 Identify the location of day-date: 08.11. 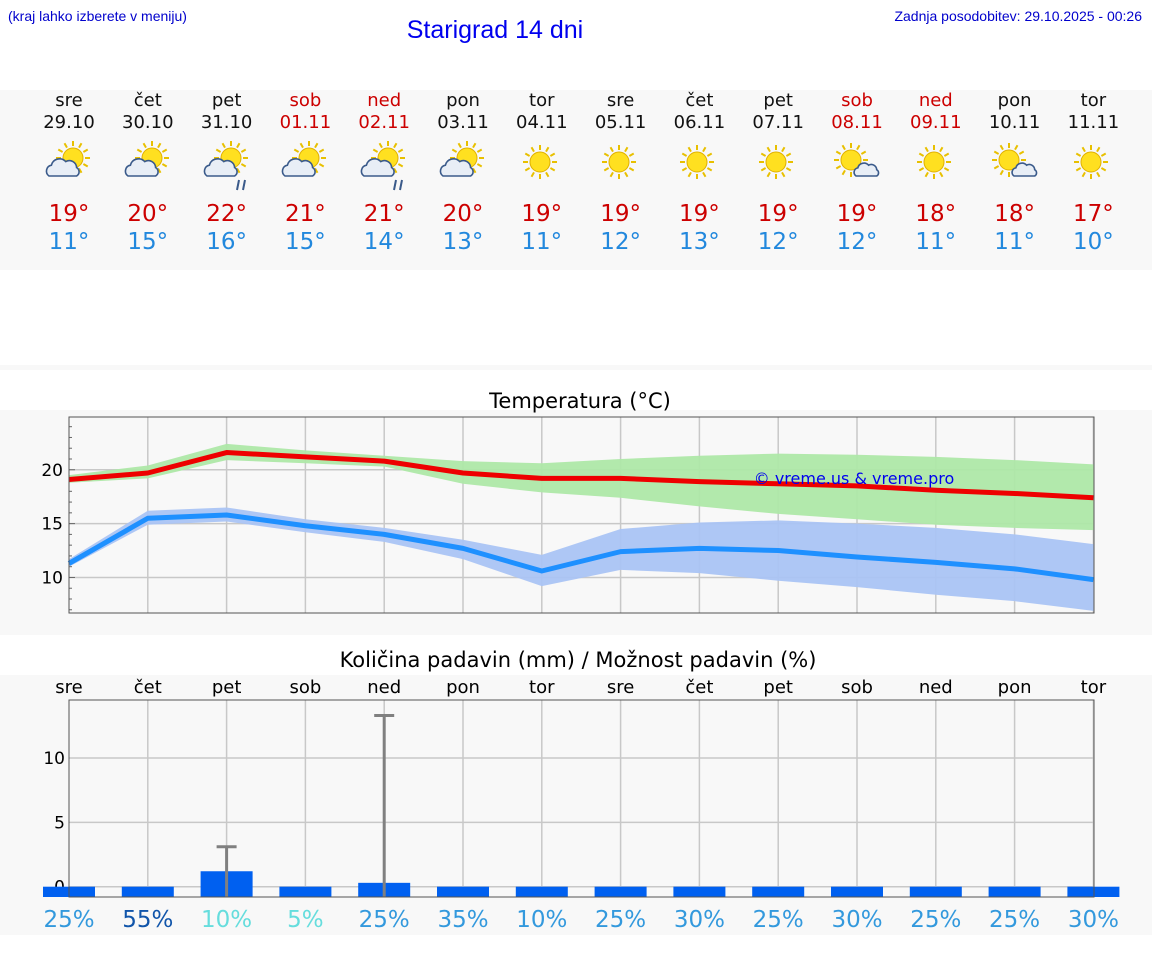
(857, 122).